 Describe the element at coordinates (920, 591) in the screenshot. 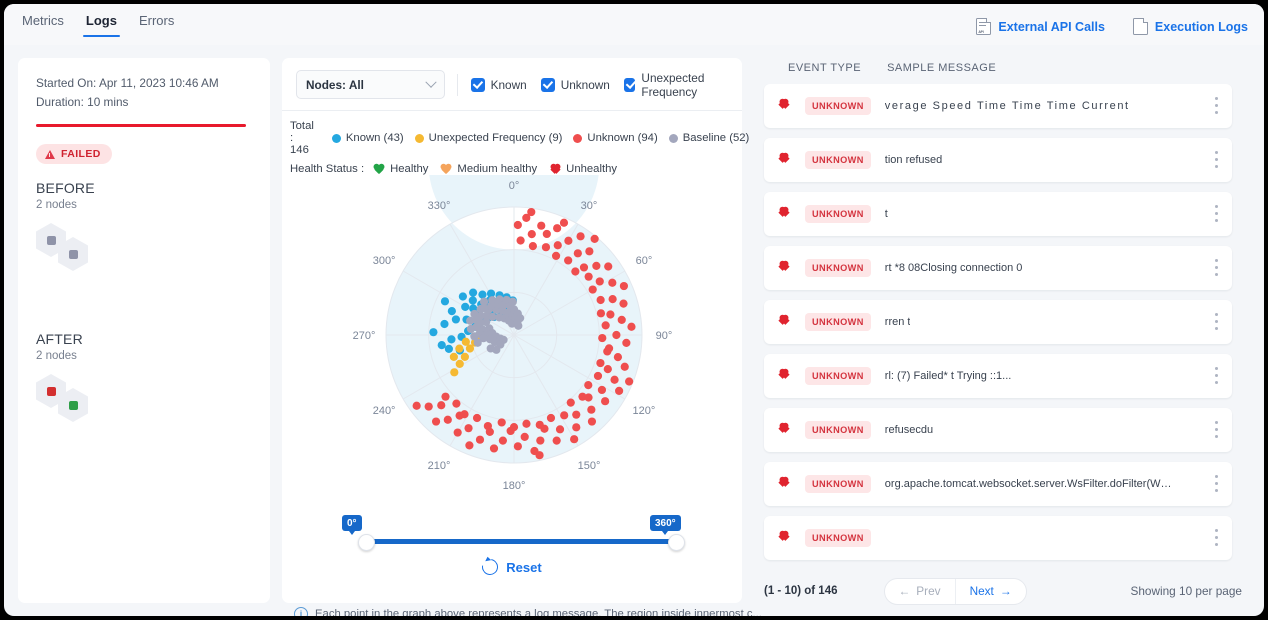

I see `prev-button: ← Prev` at that location.